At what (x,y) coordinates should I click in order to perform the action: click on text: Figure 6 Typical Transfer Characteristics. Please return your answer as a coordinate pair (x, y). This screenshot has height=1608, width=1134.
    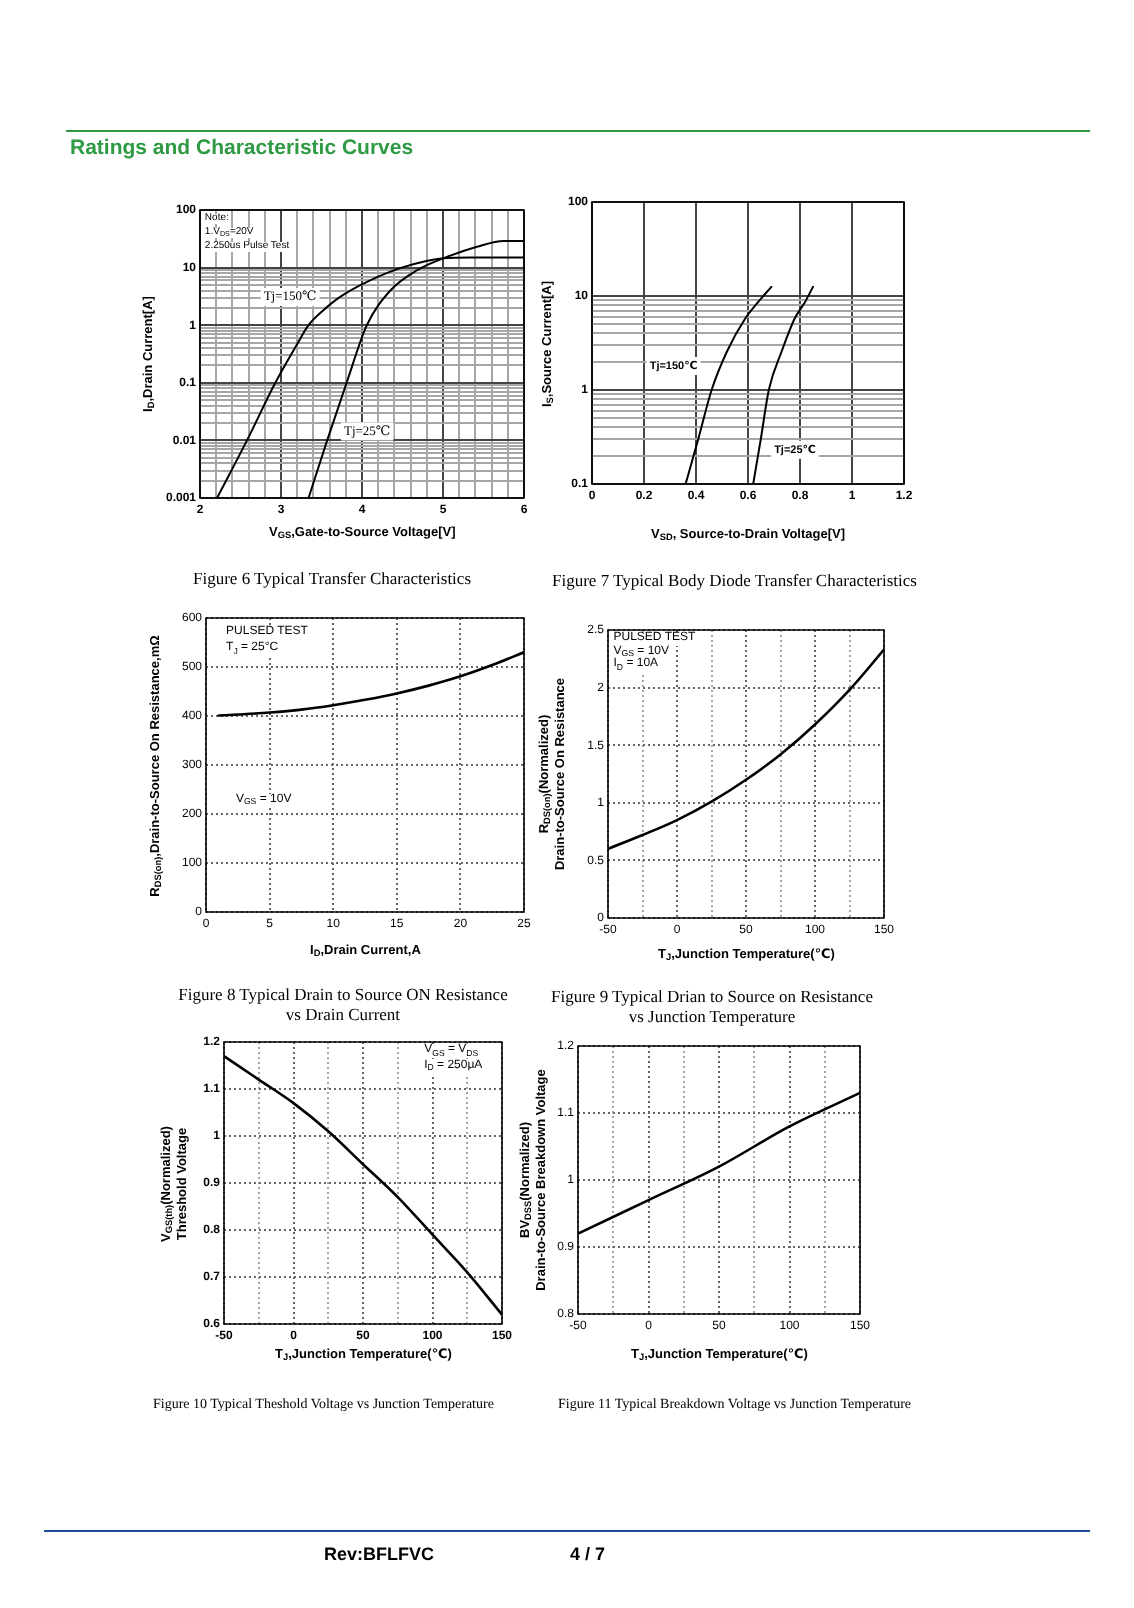
    Looking at the image, I should click on (332, 578).